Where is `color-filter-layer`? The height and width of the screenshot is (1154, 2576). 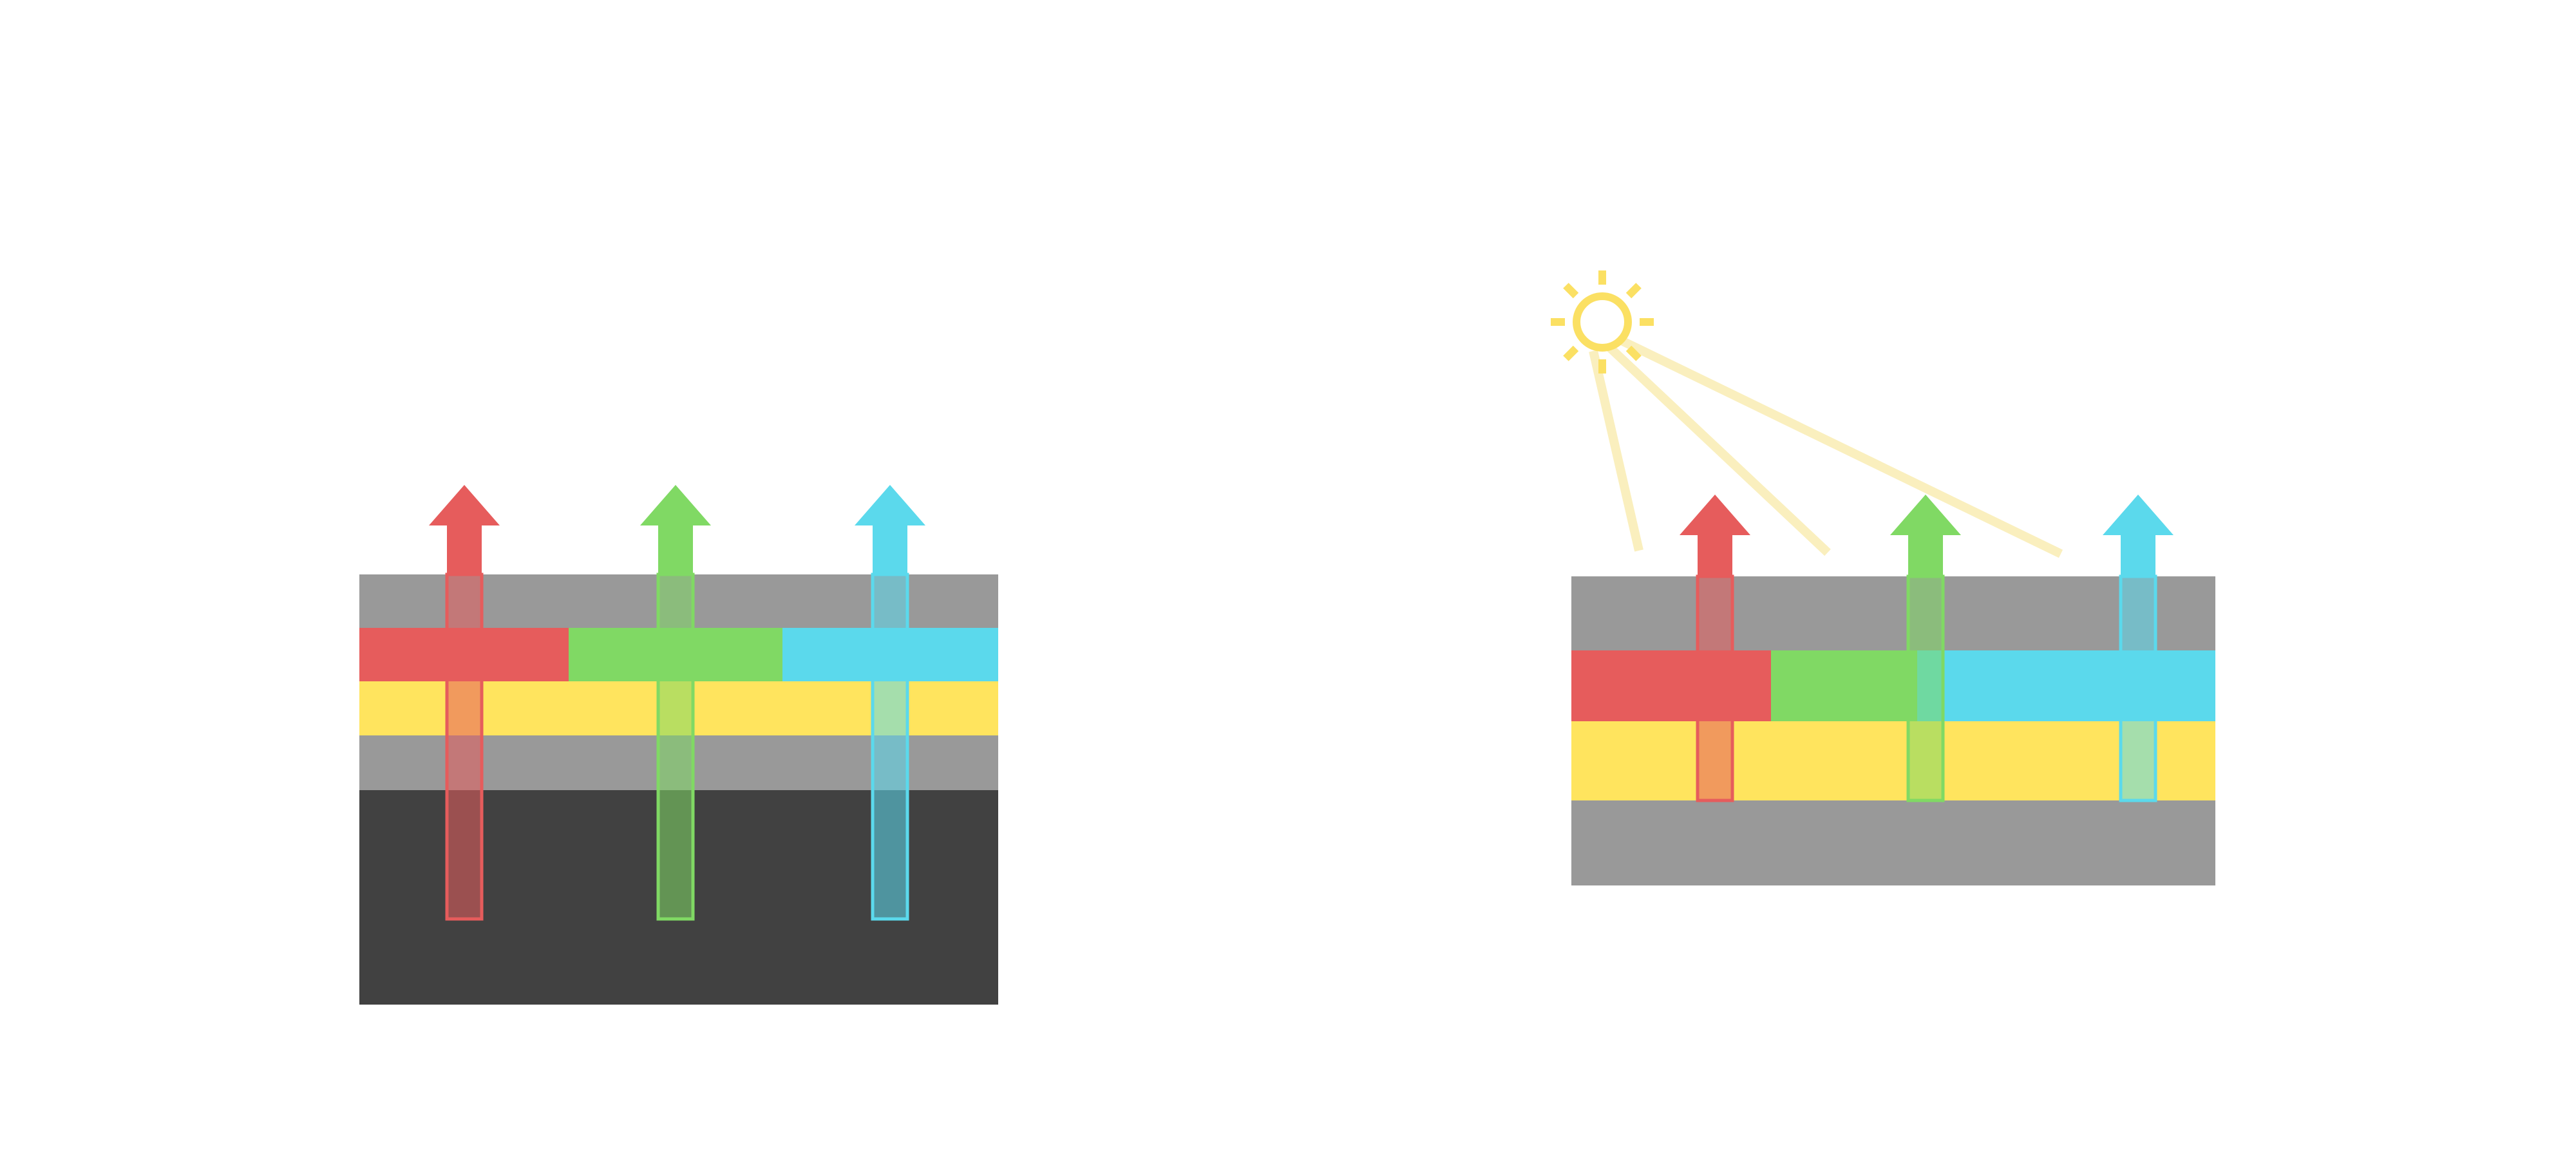
color-filter-layer is located at coordinates (1893, 686).